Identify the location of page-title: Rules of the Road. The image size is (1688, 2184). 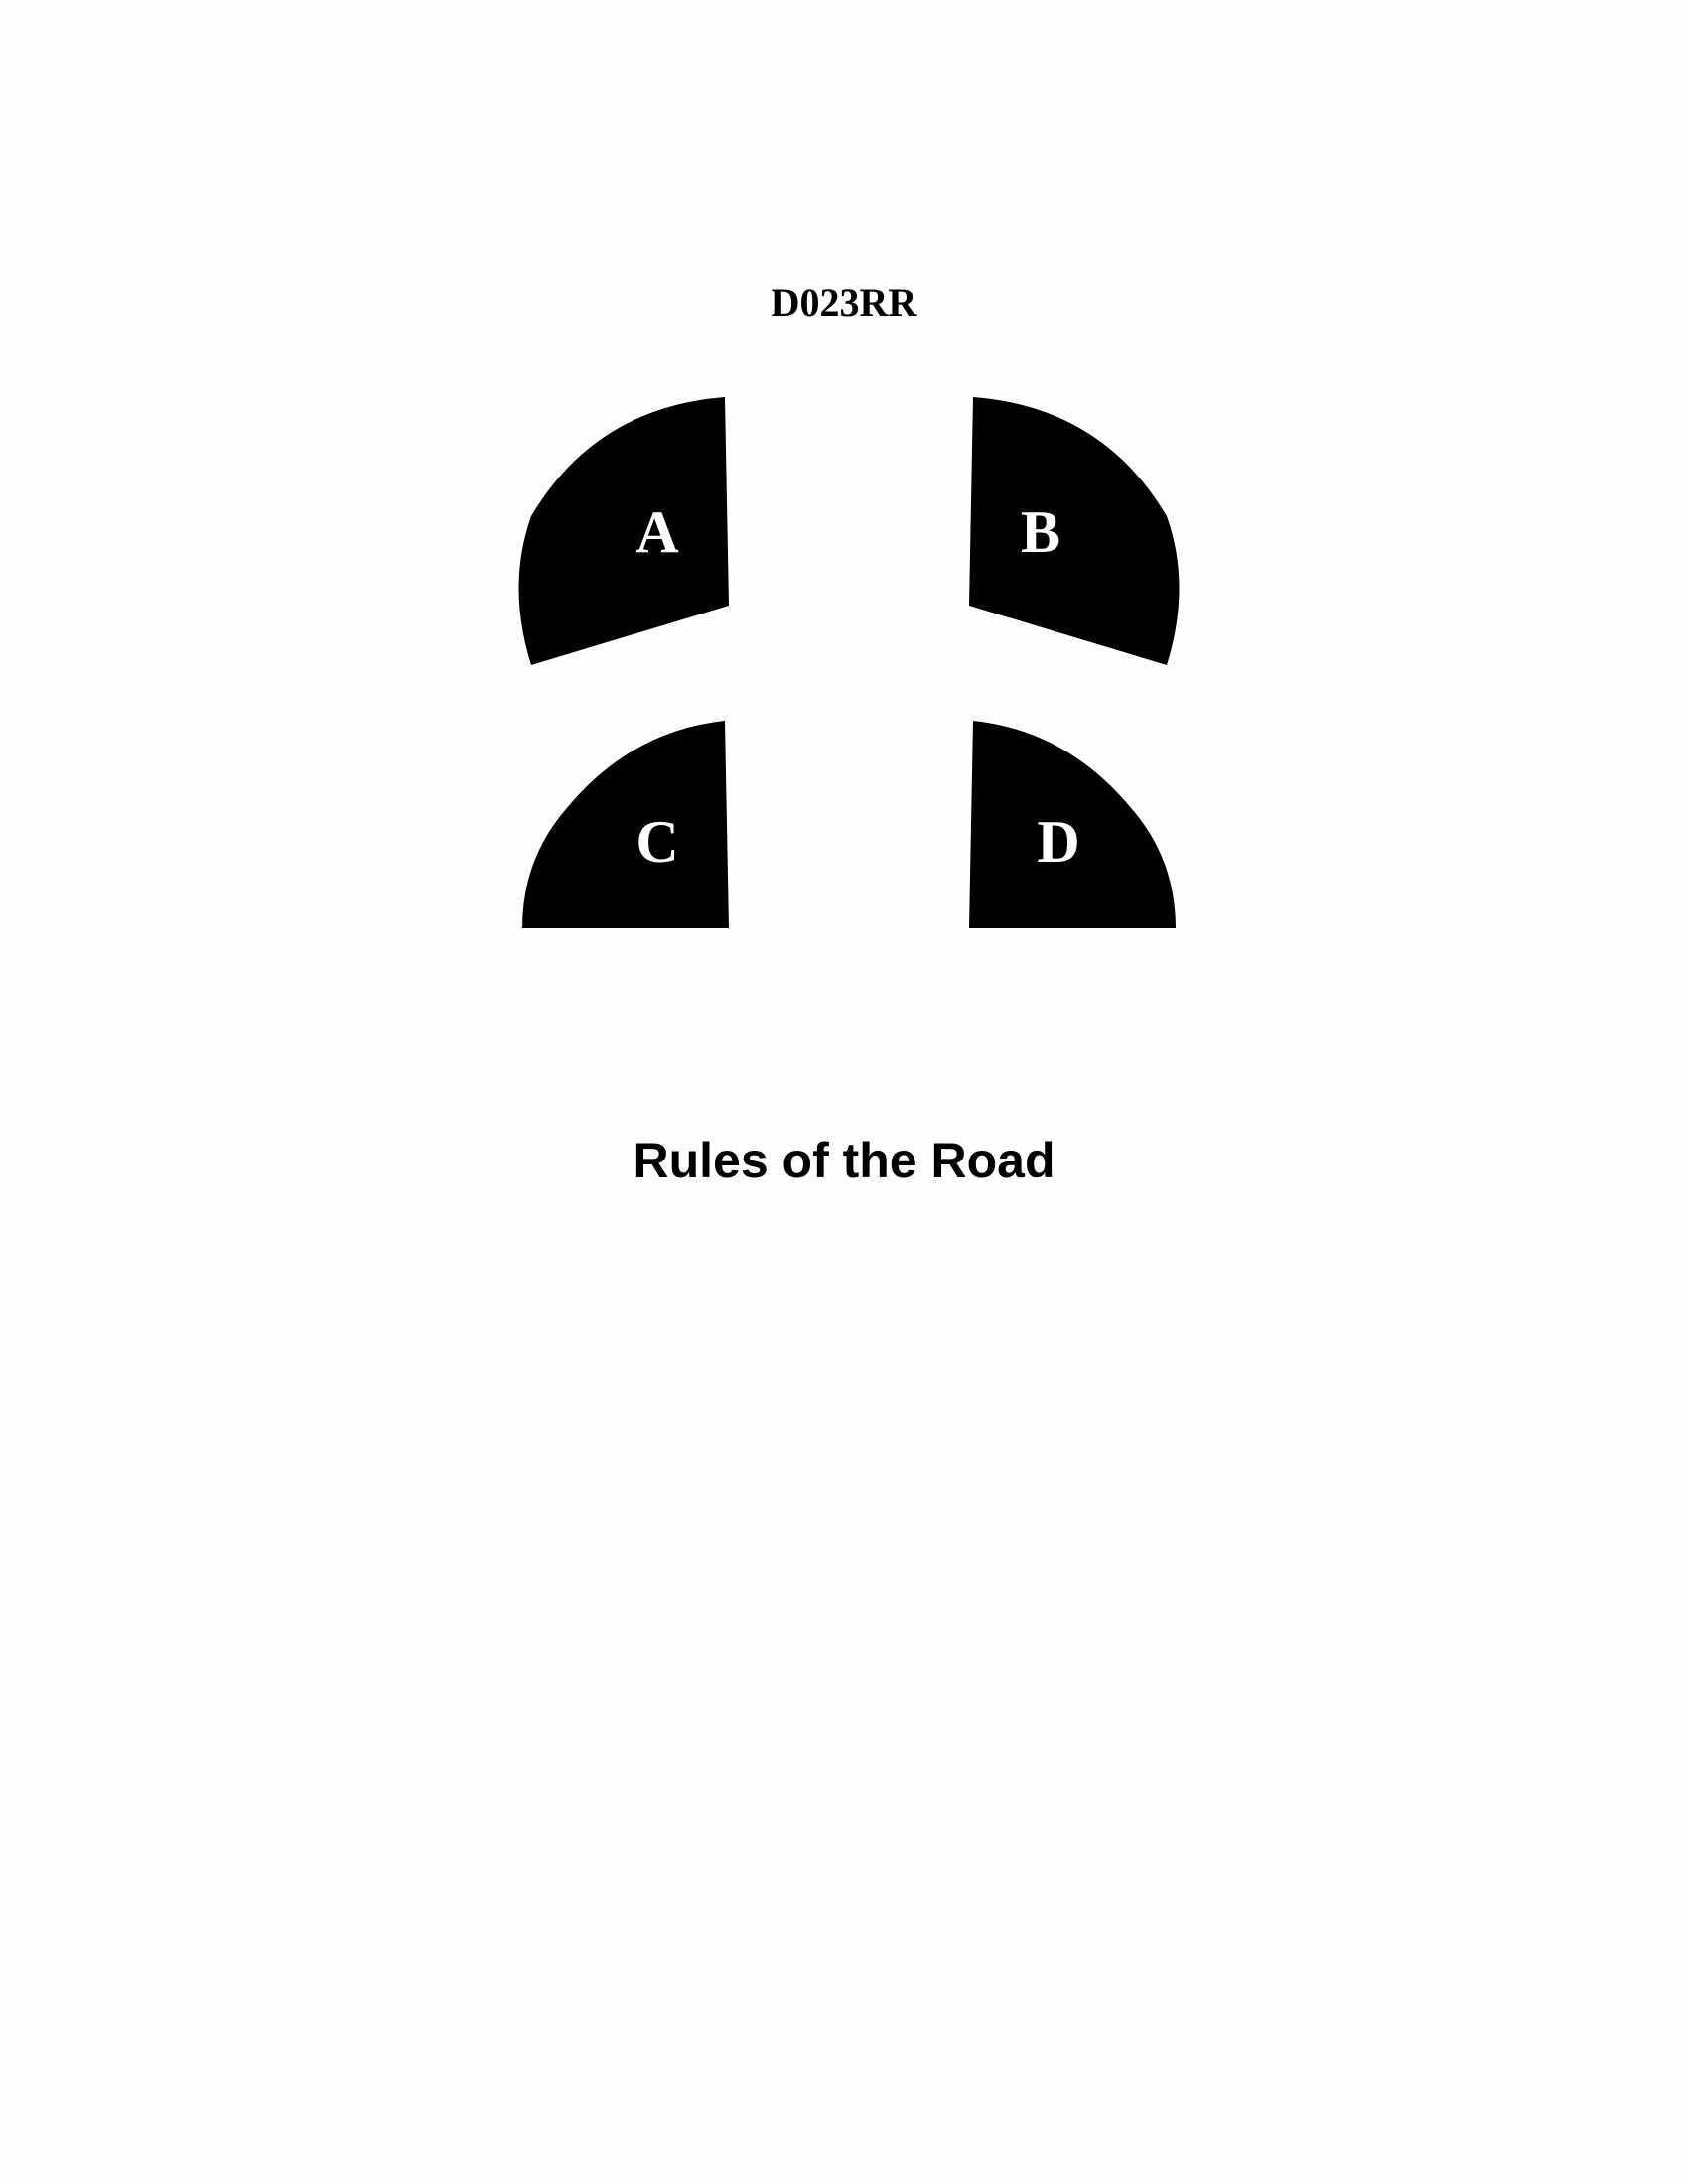
(844, 1160).